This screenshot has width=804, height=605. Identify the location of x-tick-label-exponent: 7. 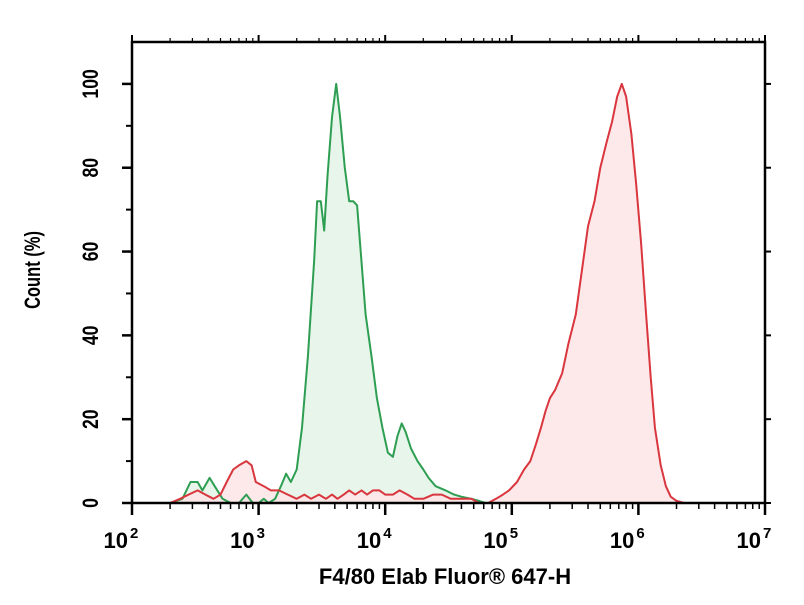
(767, 533).